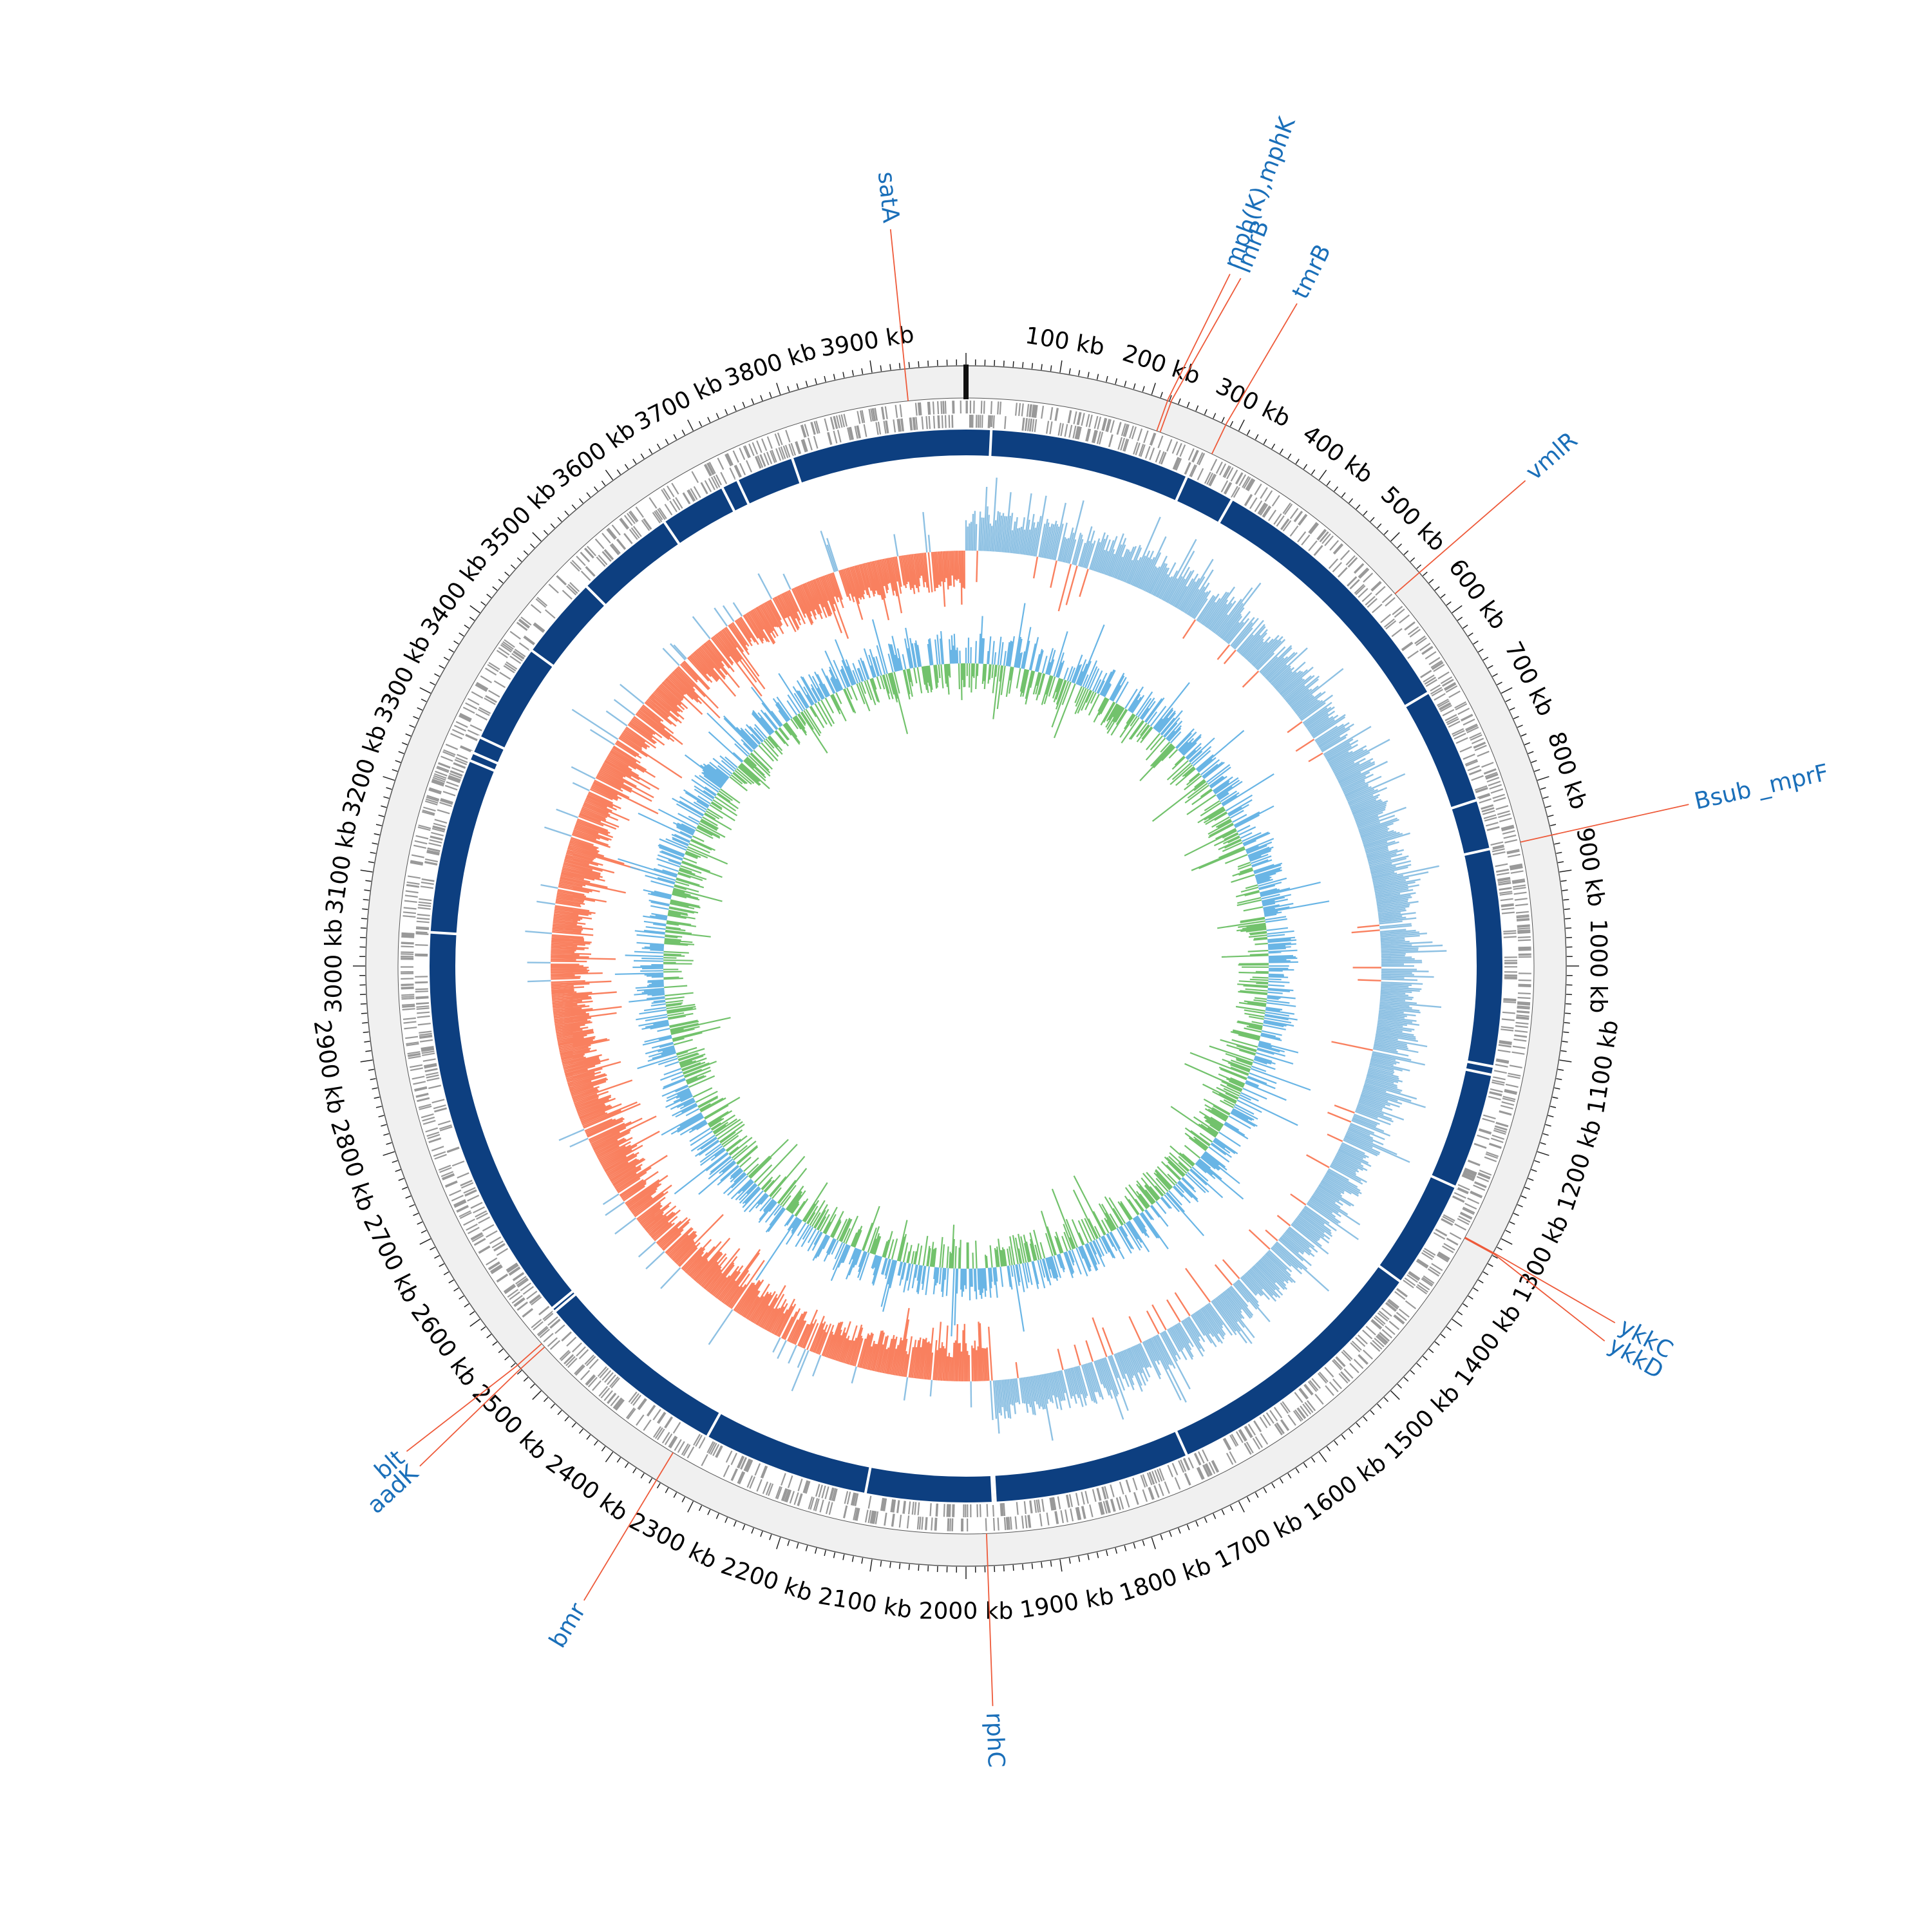 Image resolution: width=1932 pixels, height=1932 pixels. Describe the element at coordinates (1488, 1346) in the screenshot. I see `tick-label: 1400 kb` at that location.